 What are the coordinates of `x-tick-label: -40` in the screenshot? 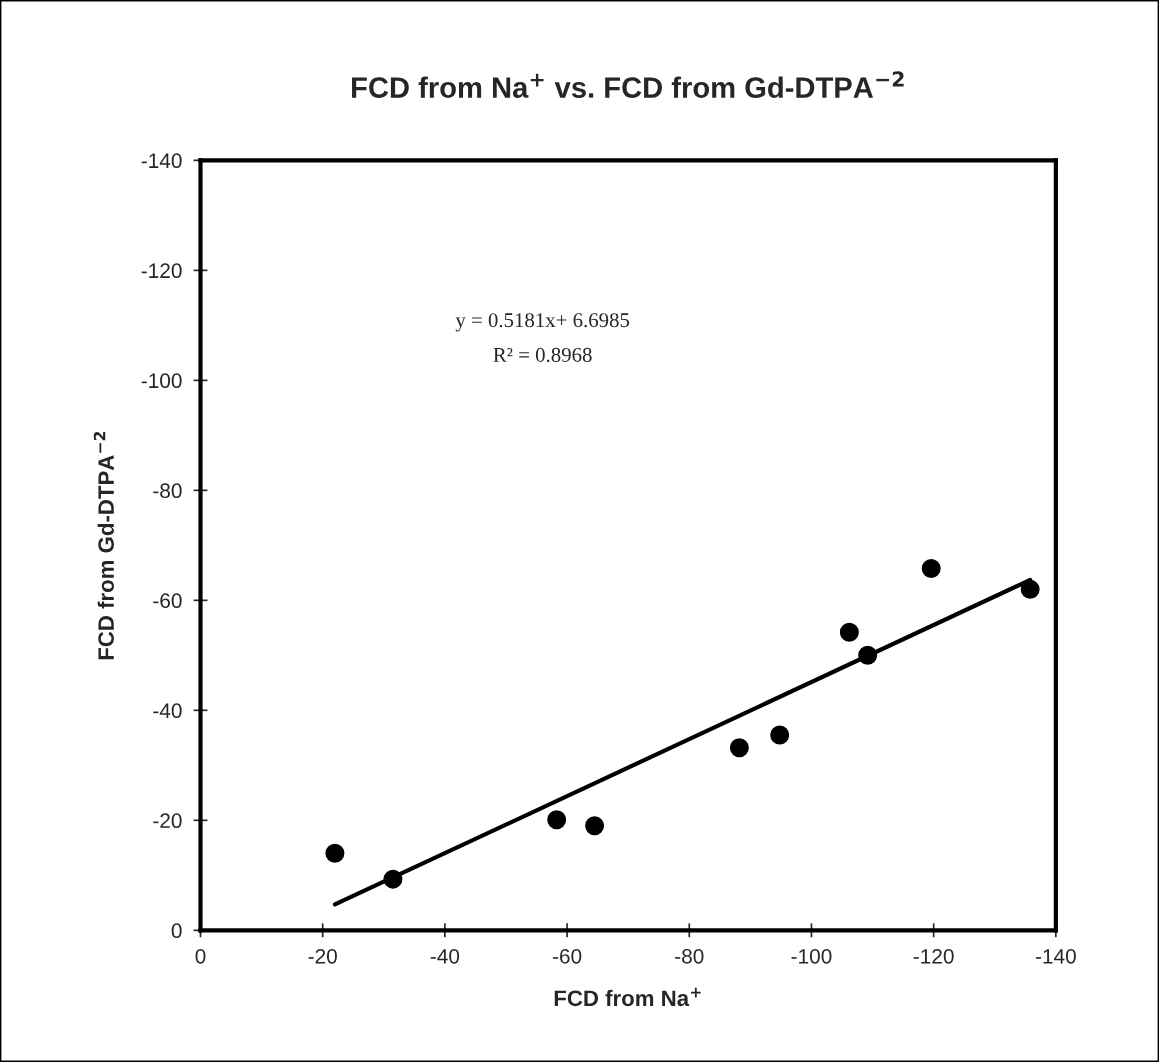 It's located at (445, 956).